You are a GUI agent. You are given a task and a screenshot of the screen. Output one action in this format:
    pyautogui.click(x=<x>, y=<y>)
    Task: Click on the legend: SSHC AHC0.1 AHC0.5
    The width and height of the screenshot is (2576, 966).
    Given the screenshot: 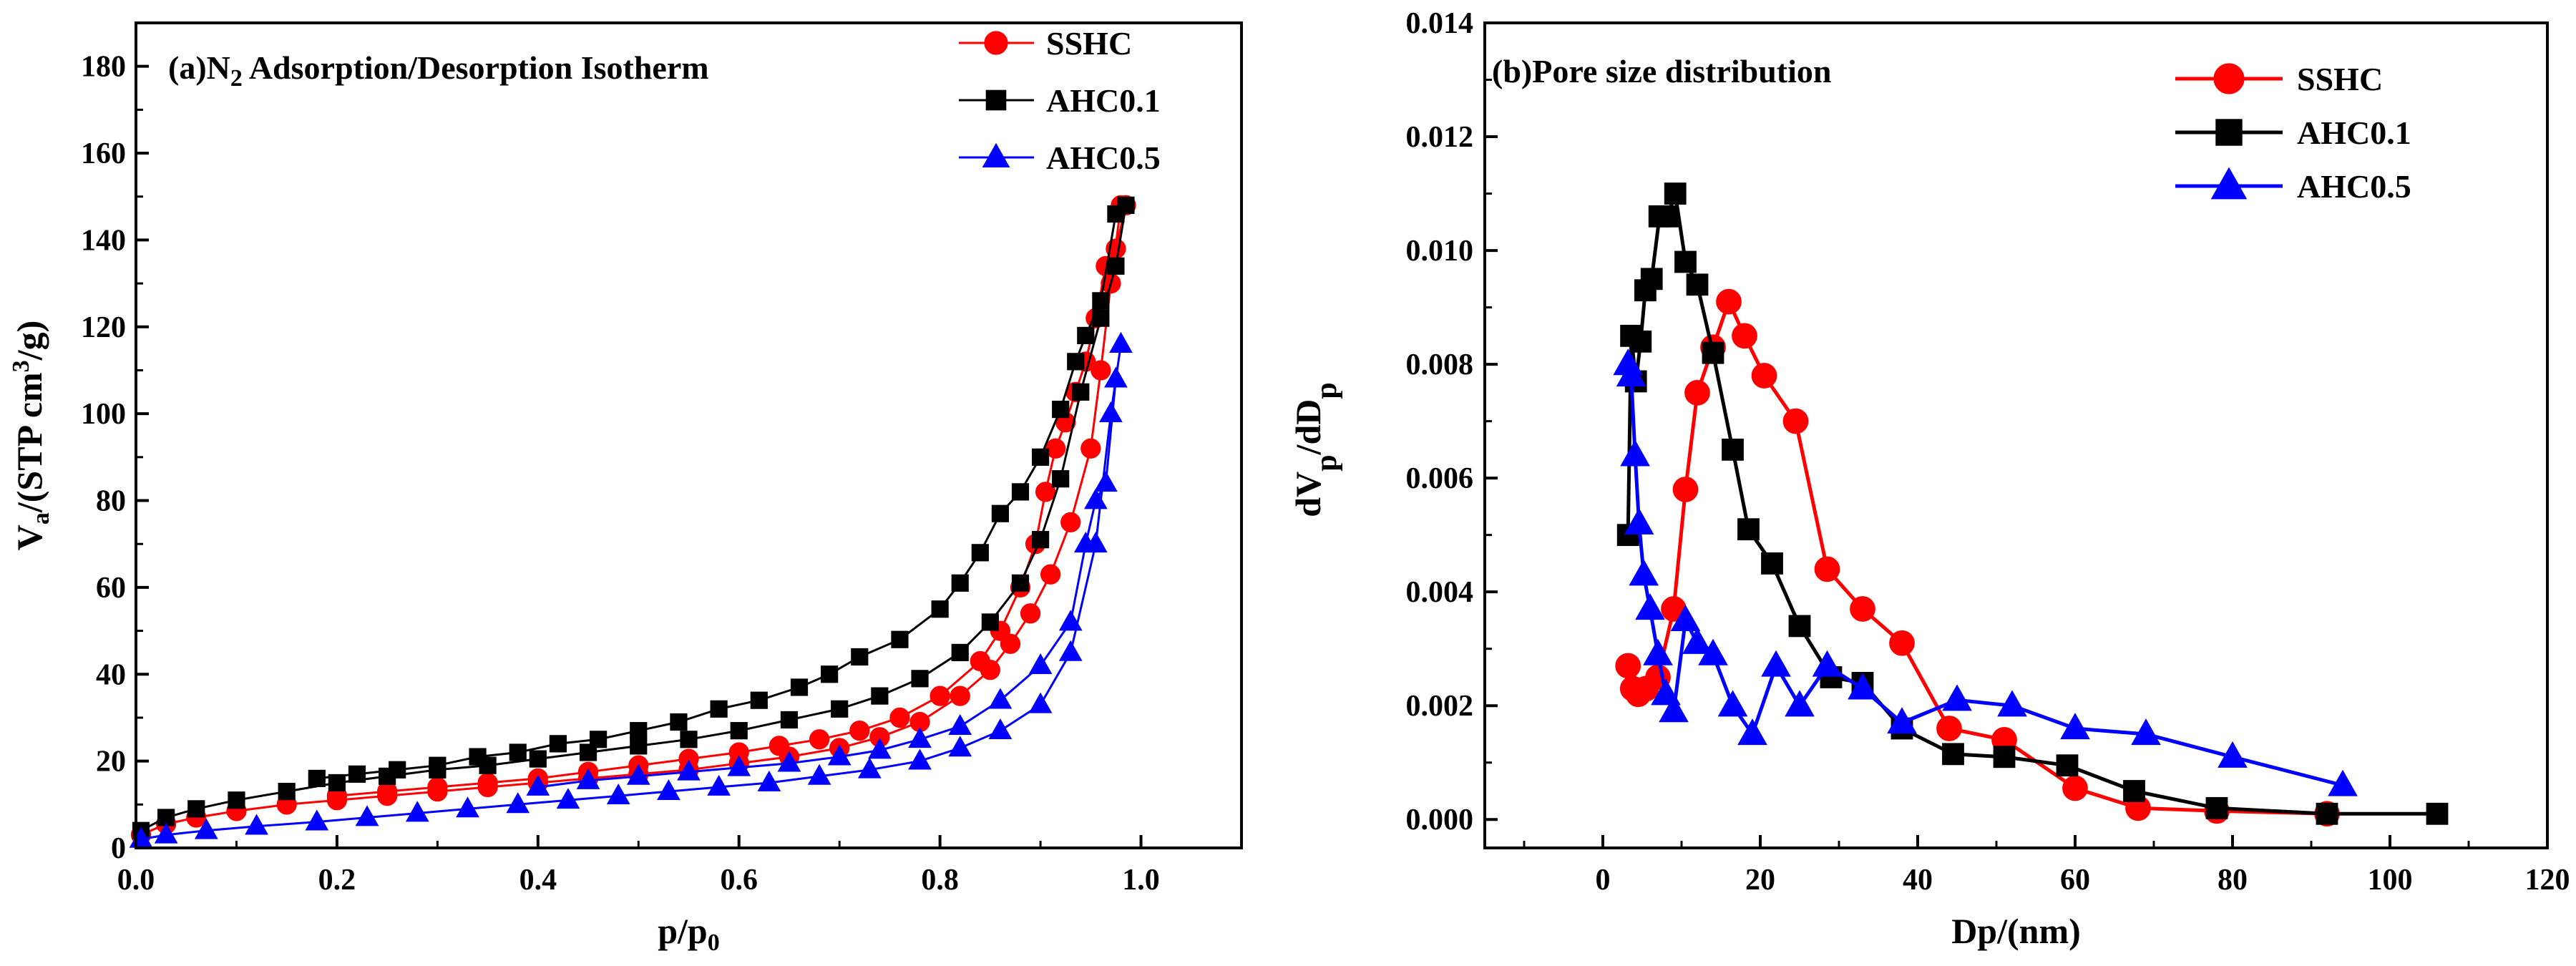 What is the action you would take?
    pyautogui.click(x=1060, y=100)
    